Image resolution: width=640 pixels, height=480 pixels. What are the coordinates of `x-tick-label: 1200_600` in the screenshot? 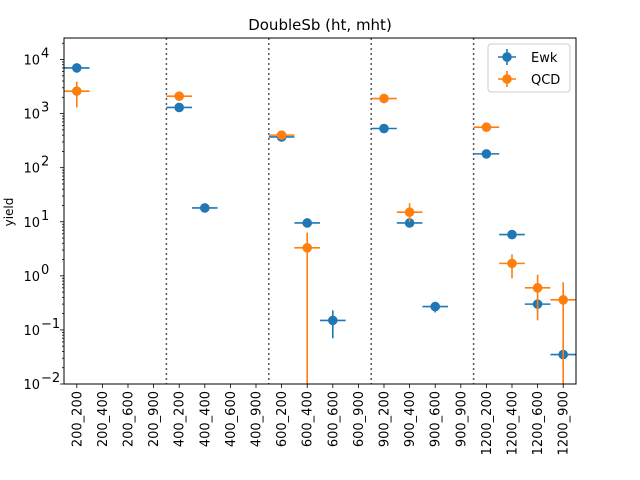 It's located at (538, 423).